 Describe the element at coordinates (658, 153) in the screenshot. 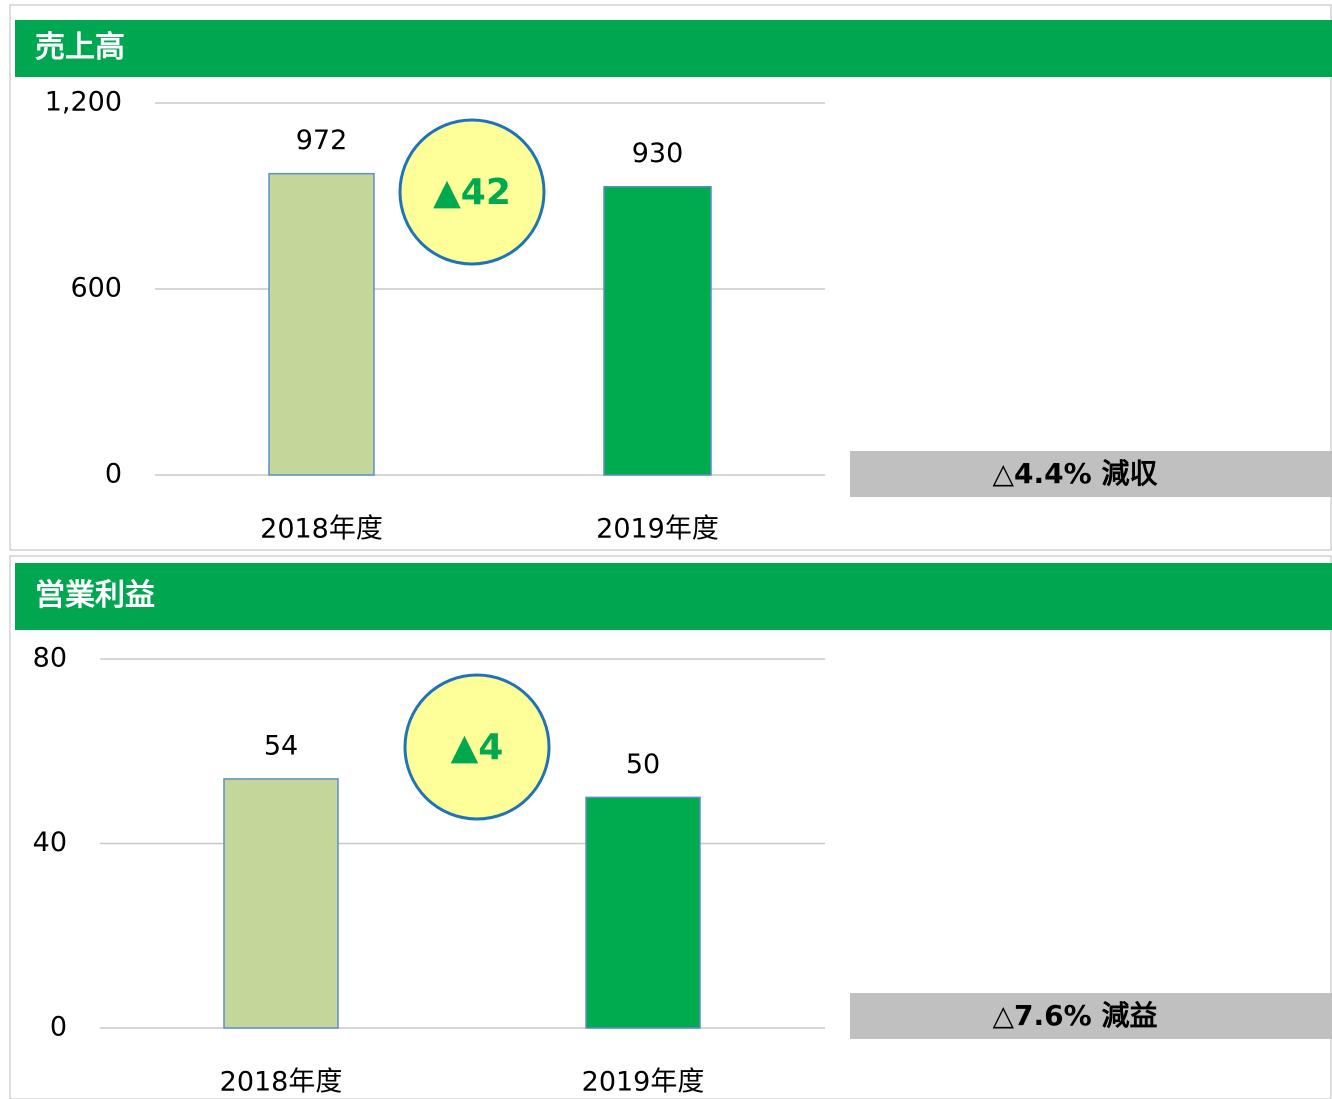

I see `data-label: 930` at that location.